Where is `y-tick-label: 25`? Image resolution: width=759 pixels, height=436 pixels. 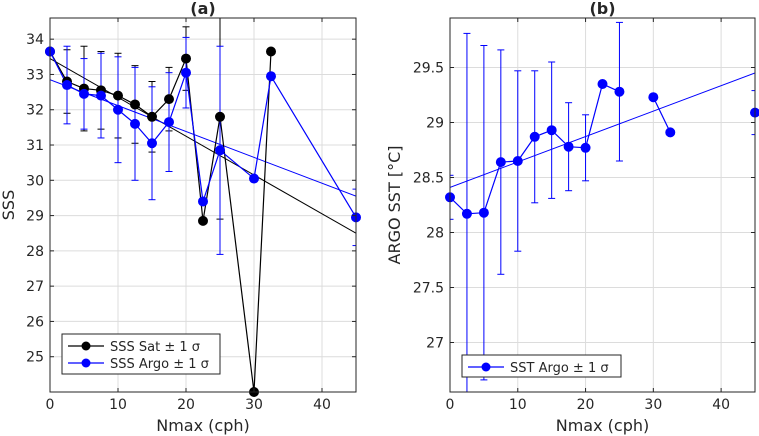 y-tick-label: 25 is located at coordinates (35, 358).